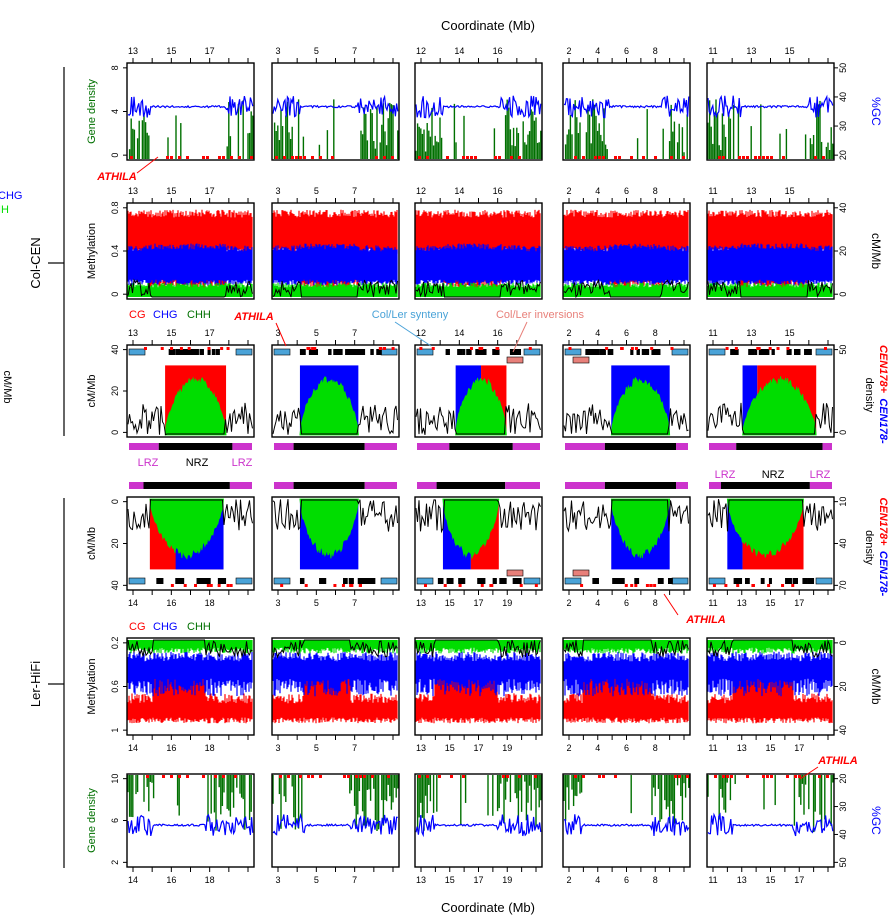 The width and height of the screenshot is (890, 918). What do you see at coordinates (421, 333) in the screenshot?
I see `x-tick-label: 12` at bounding box center [421, 333].